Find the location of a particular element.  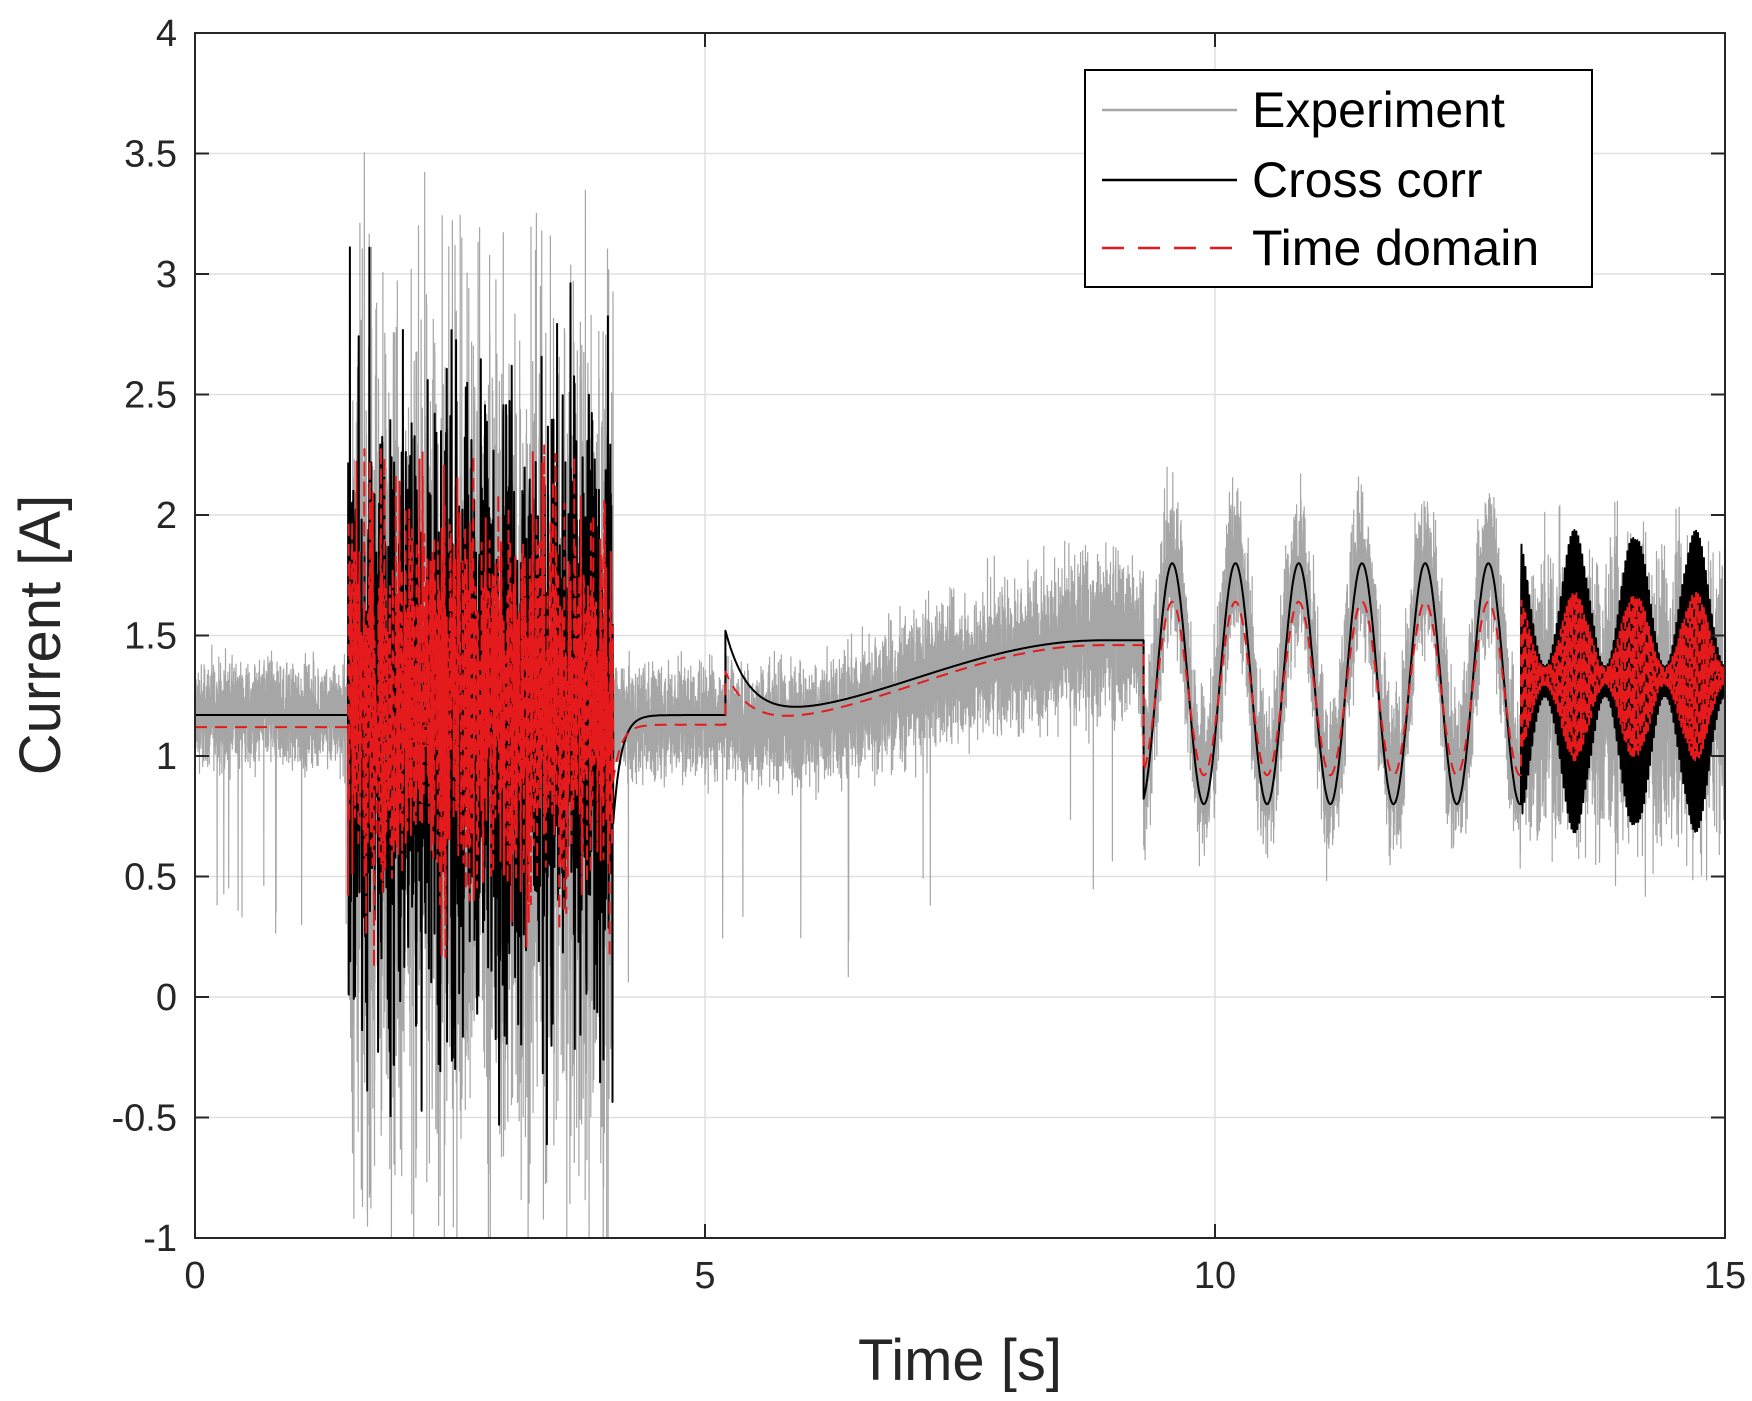

x-tick-label: 15 is located at coordinates (1725, 1276).